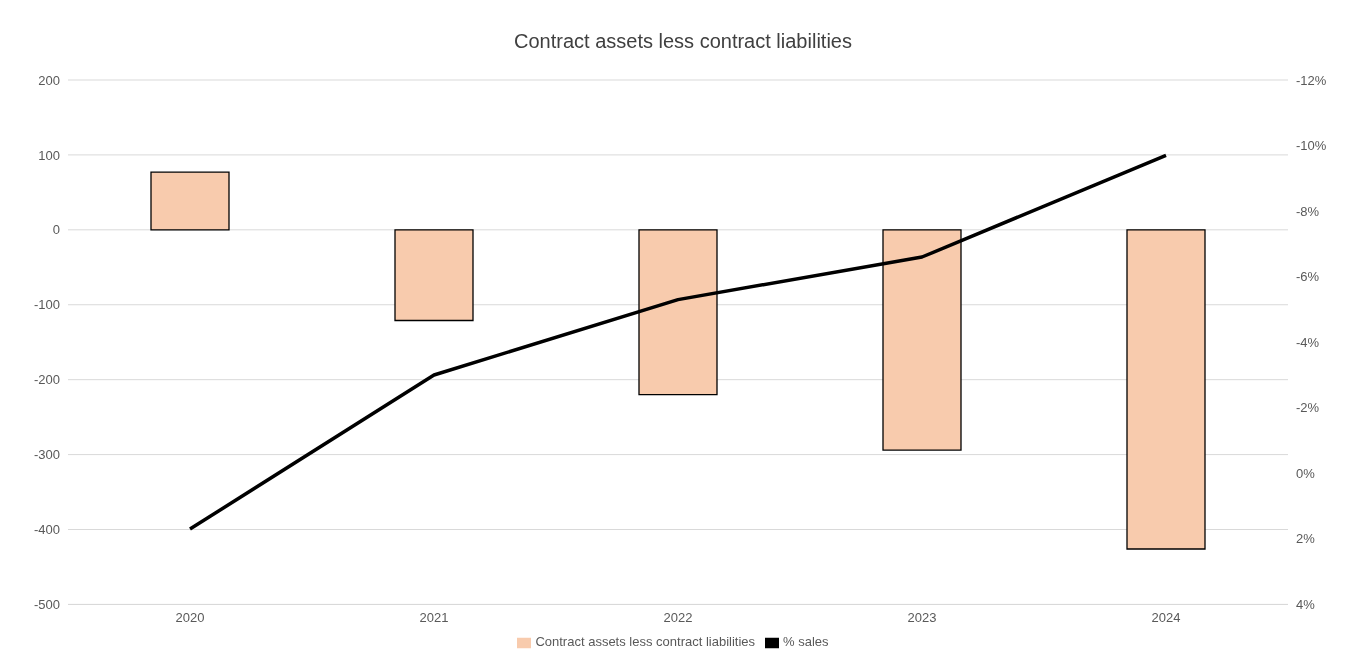  What do you see at coordinates (1308, 342) in the screenshot?
I see `y2-tick-label: -4%` at bounding box center [1308, 342].